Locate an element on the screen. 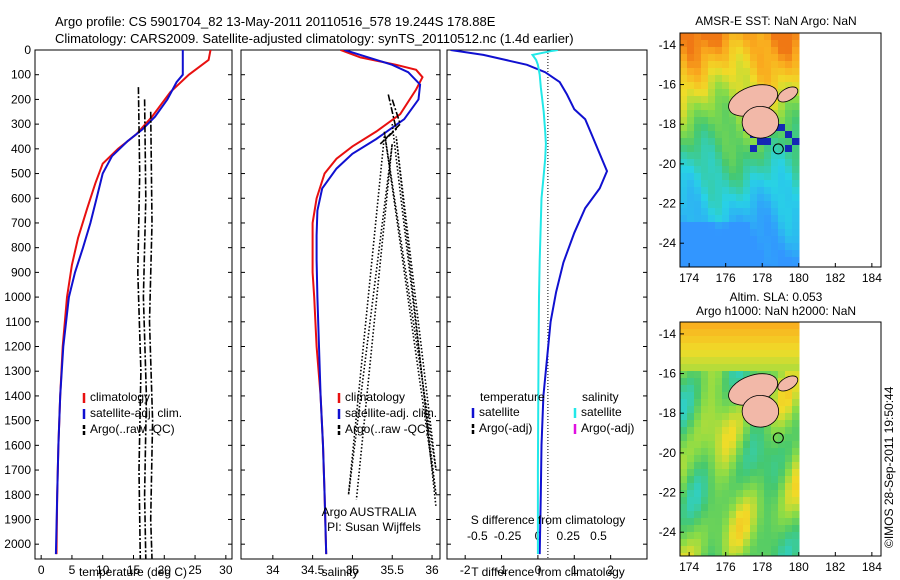 Image resolution: width=900 pixels, height=580 pixels. sst-map-ytick-label: -16 is located at coordinates (668, 85).